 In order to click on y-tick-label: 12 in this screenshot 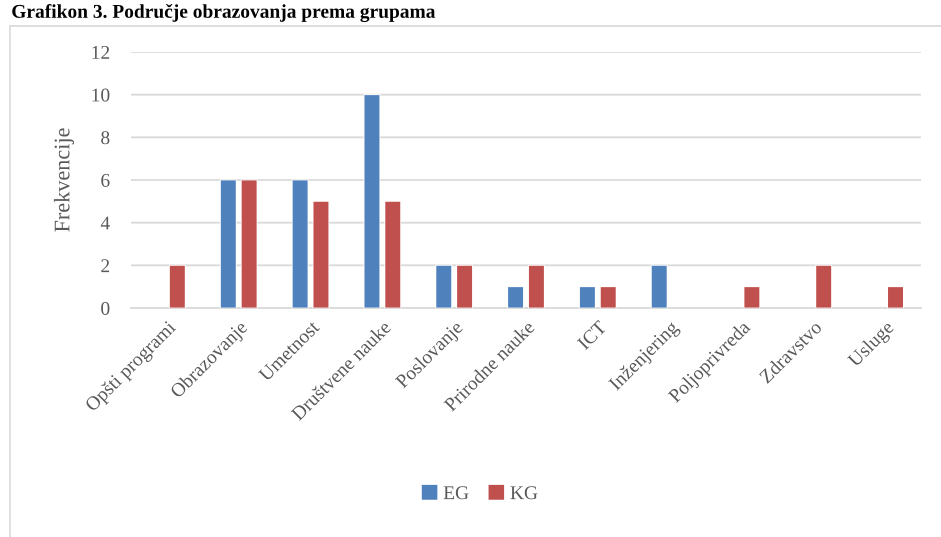, I will do `click(101, 52)`.